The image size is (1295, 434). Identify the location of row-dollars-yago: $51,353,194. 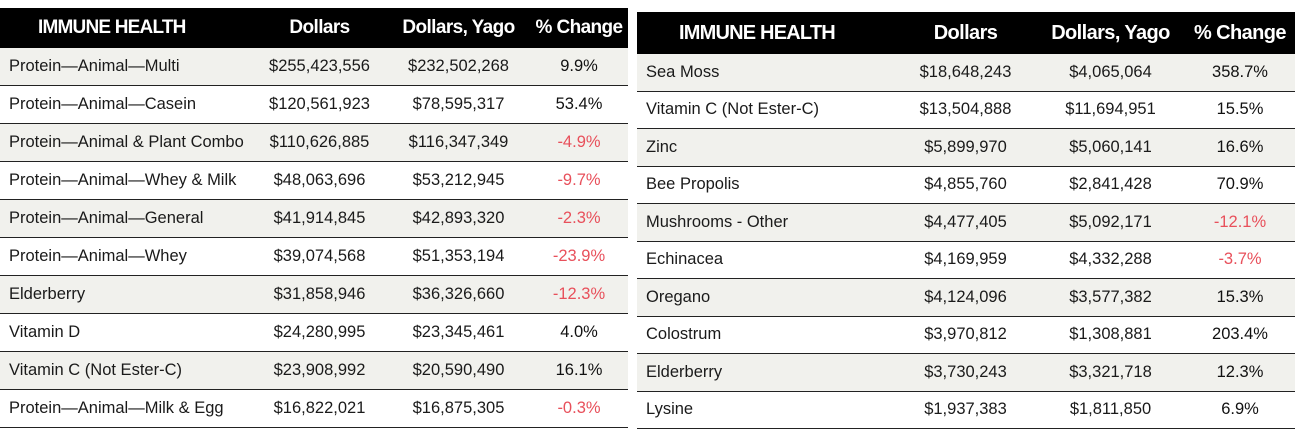
(458, 256).